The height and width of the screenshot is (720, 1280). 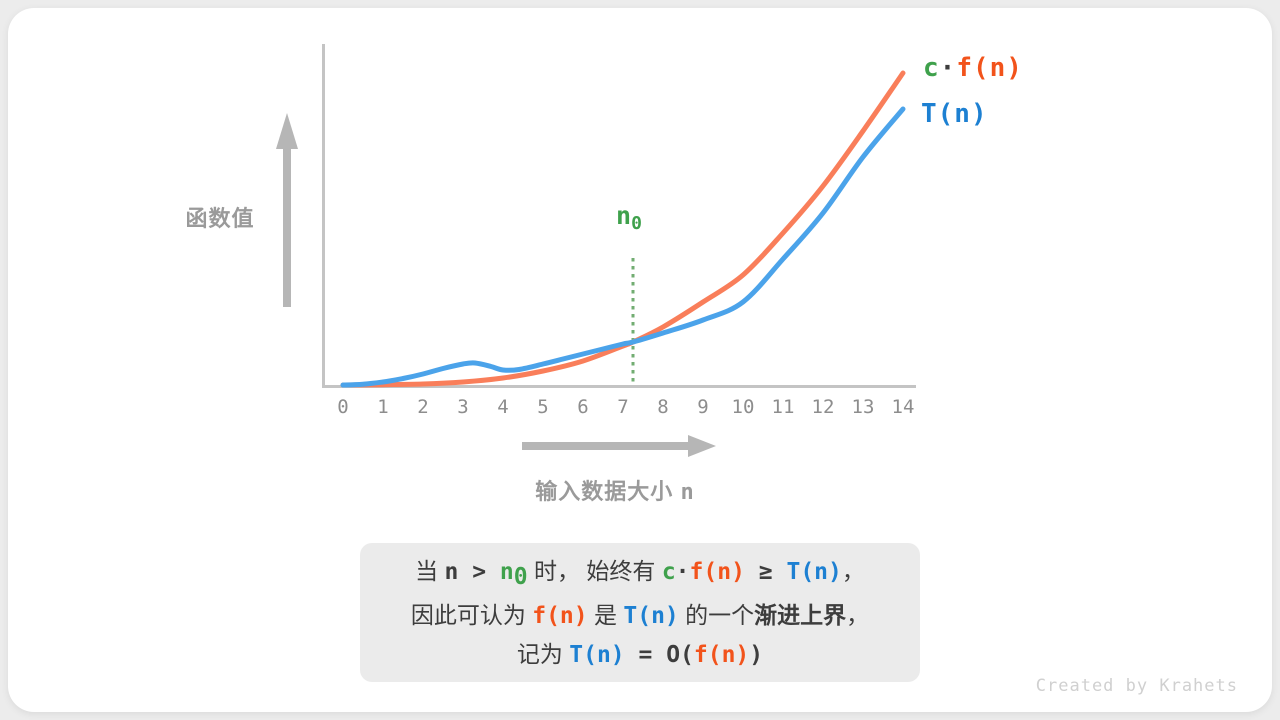 What do you see at coordinates (743, 407) in the screenshot?
I see `x-tick-label: 10` at bounding box center [743, 407].